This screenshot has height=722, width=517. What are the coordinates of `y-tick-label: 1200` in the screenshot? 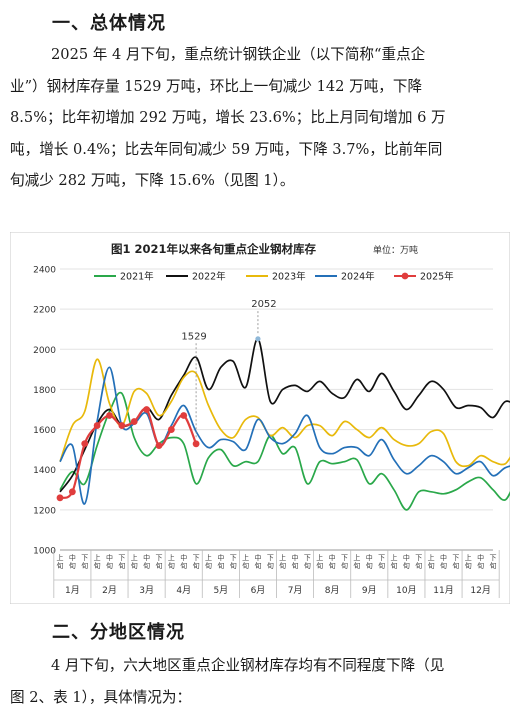 It's located at (44, 511).